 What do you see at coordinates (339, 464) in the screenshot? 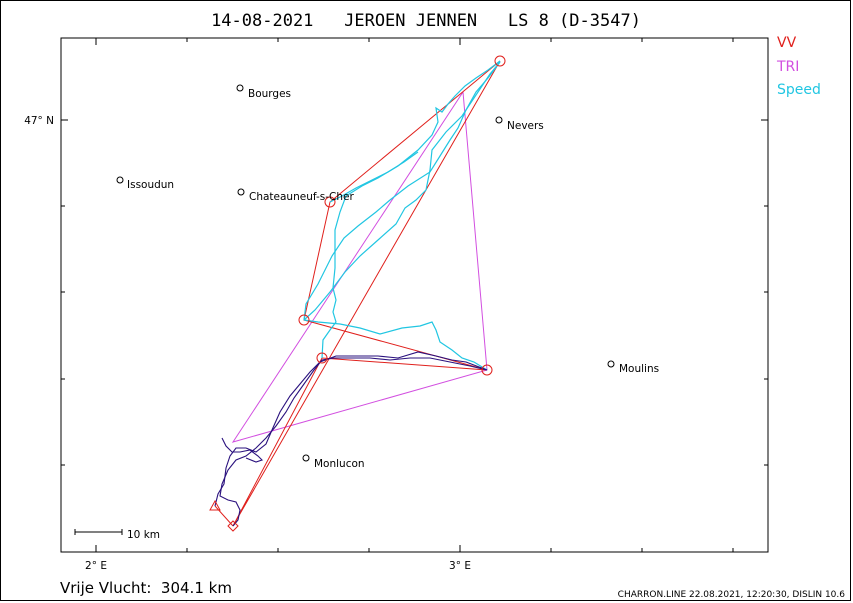
I see `city-label: Monlucon` at bounding box center [339, 464].